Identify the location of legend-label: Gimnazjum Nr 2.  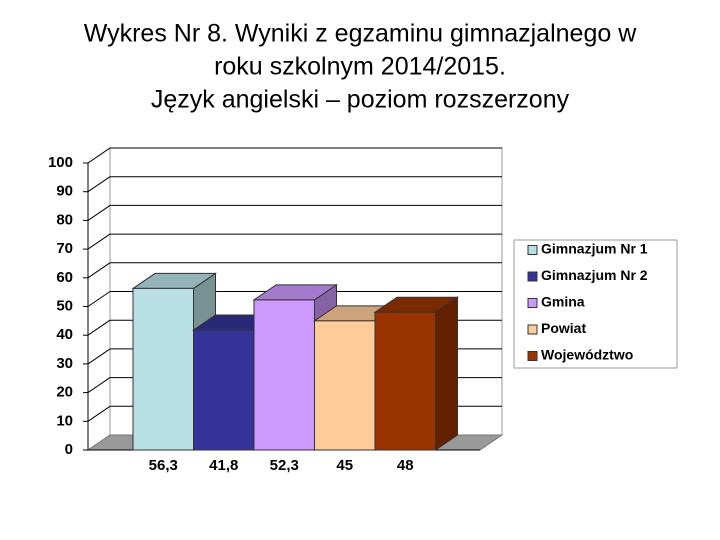
(594, 275).